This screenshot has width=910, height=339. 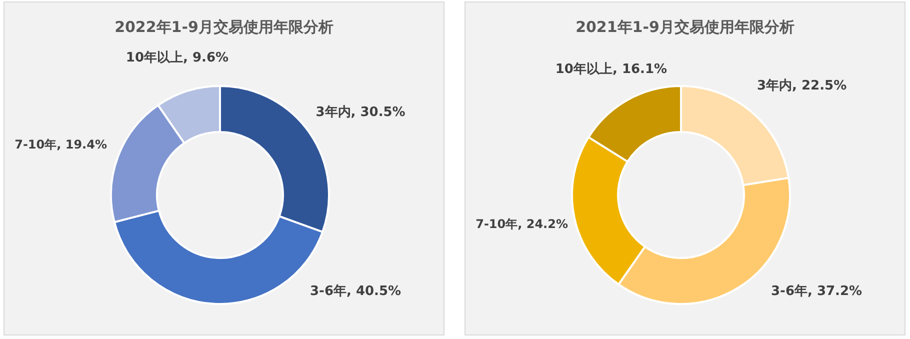 I want to click on slice-label: 10年以上, 9.6%, so click(x=177, y=58).